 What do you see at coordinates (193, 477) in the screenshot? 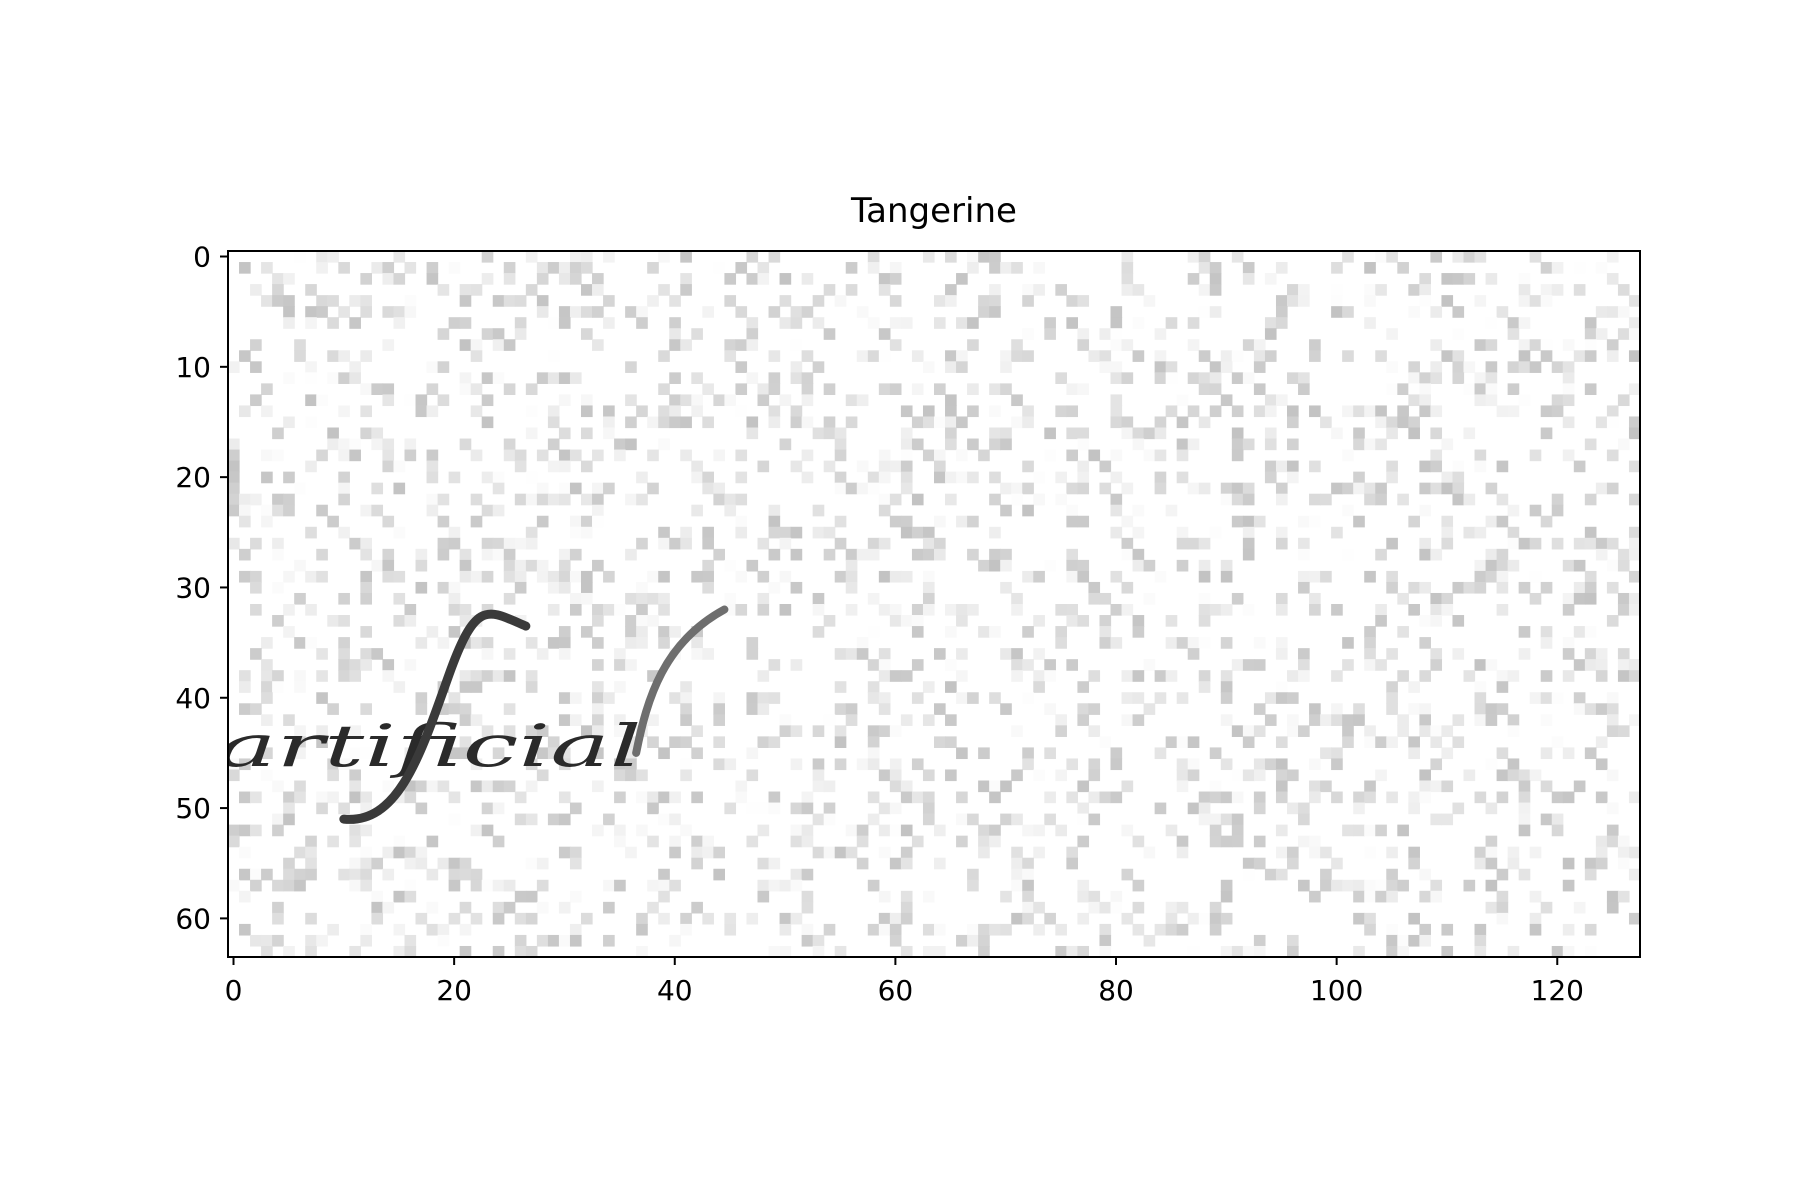
I see `y-tick-label: 20` at bounding box center [193, 477].